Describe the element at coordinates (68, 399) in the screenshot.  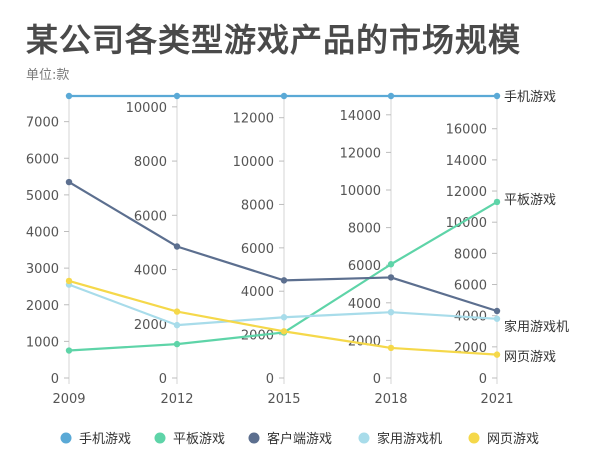
I see `x-tick-label: 2009` at that location.